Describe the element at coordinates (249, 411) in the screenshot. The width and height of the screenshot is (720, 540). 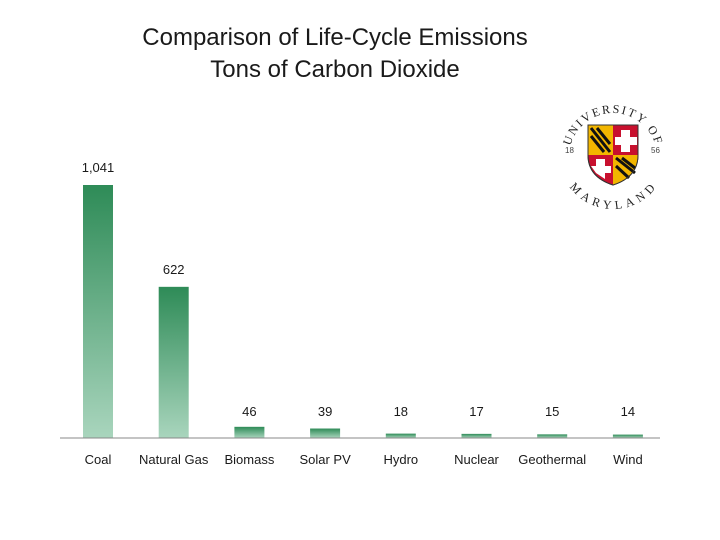
I see `value-label-biomass: 46` at that location.